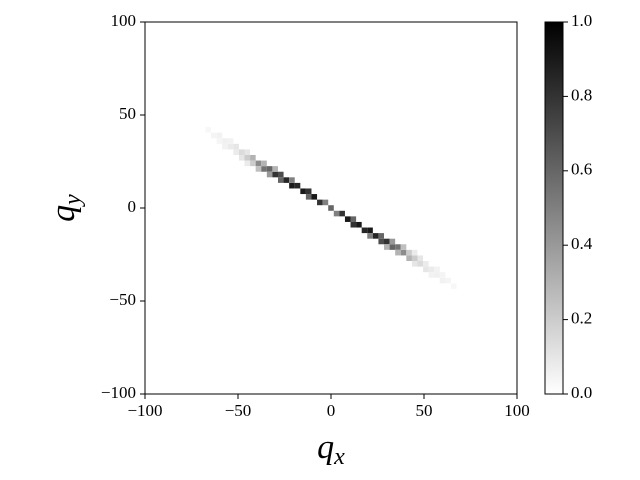 This screenshot has height=480, width=640. Describe the element at coordinates (144, 410) in the screenshot. I see `x-tick-label: −100` at that location.